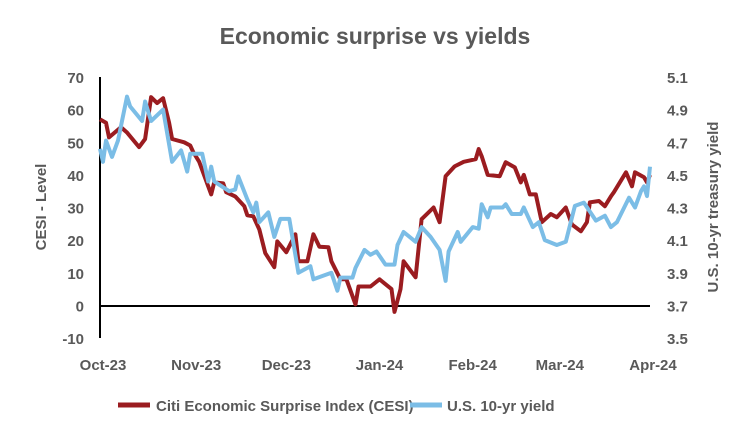 Image resolution: width=750 pixels, height=441 pixels. What do you see at coordinates (286, 365) in the screenshot?
I see `x-tick-label: Dec-23` at bounding box center [286, 365].